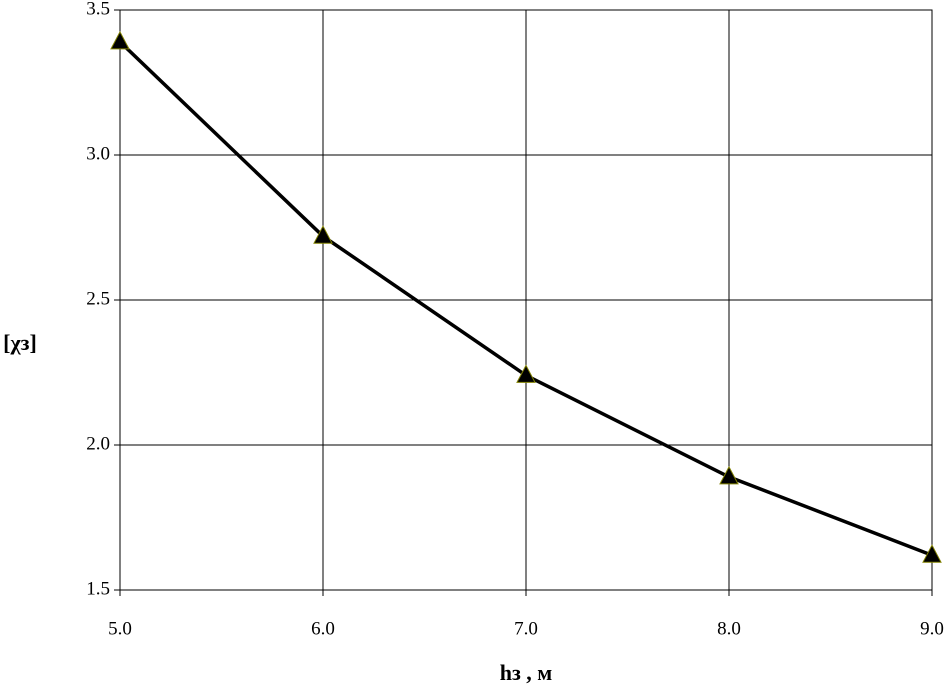 The image size is (949, 688). What do you see at coordinates (932, 628) in the screenshot?
I see `x-tick-label: 9.0` at bounding box center [932, 628].